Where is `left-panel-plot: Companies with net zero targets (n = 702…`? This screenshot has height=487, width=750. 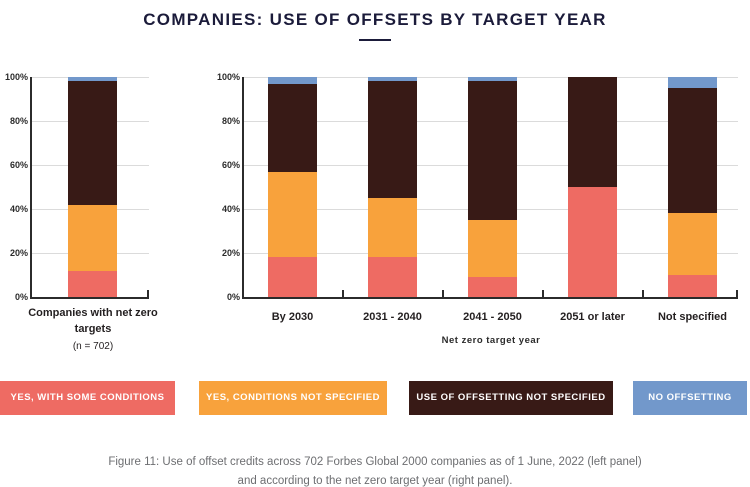 left-panel-plot: Companies with net zero targets (n = 702… is located at coordinates (81, 212).